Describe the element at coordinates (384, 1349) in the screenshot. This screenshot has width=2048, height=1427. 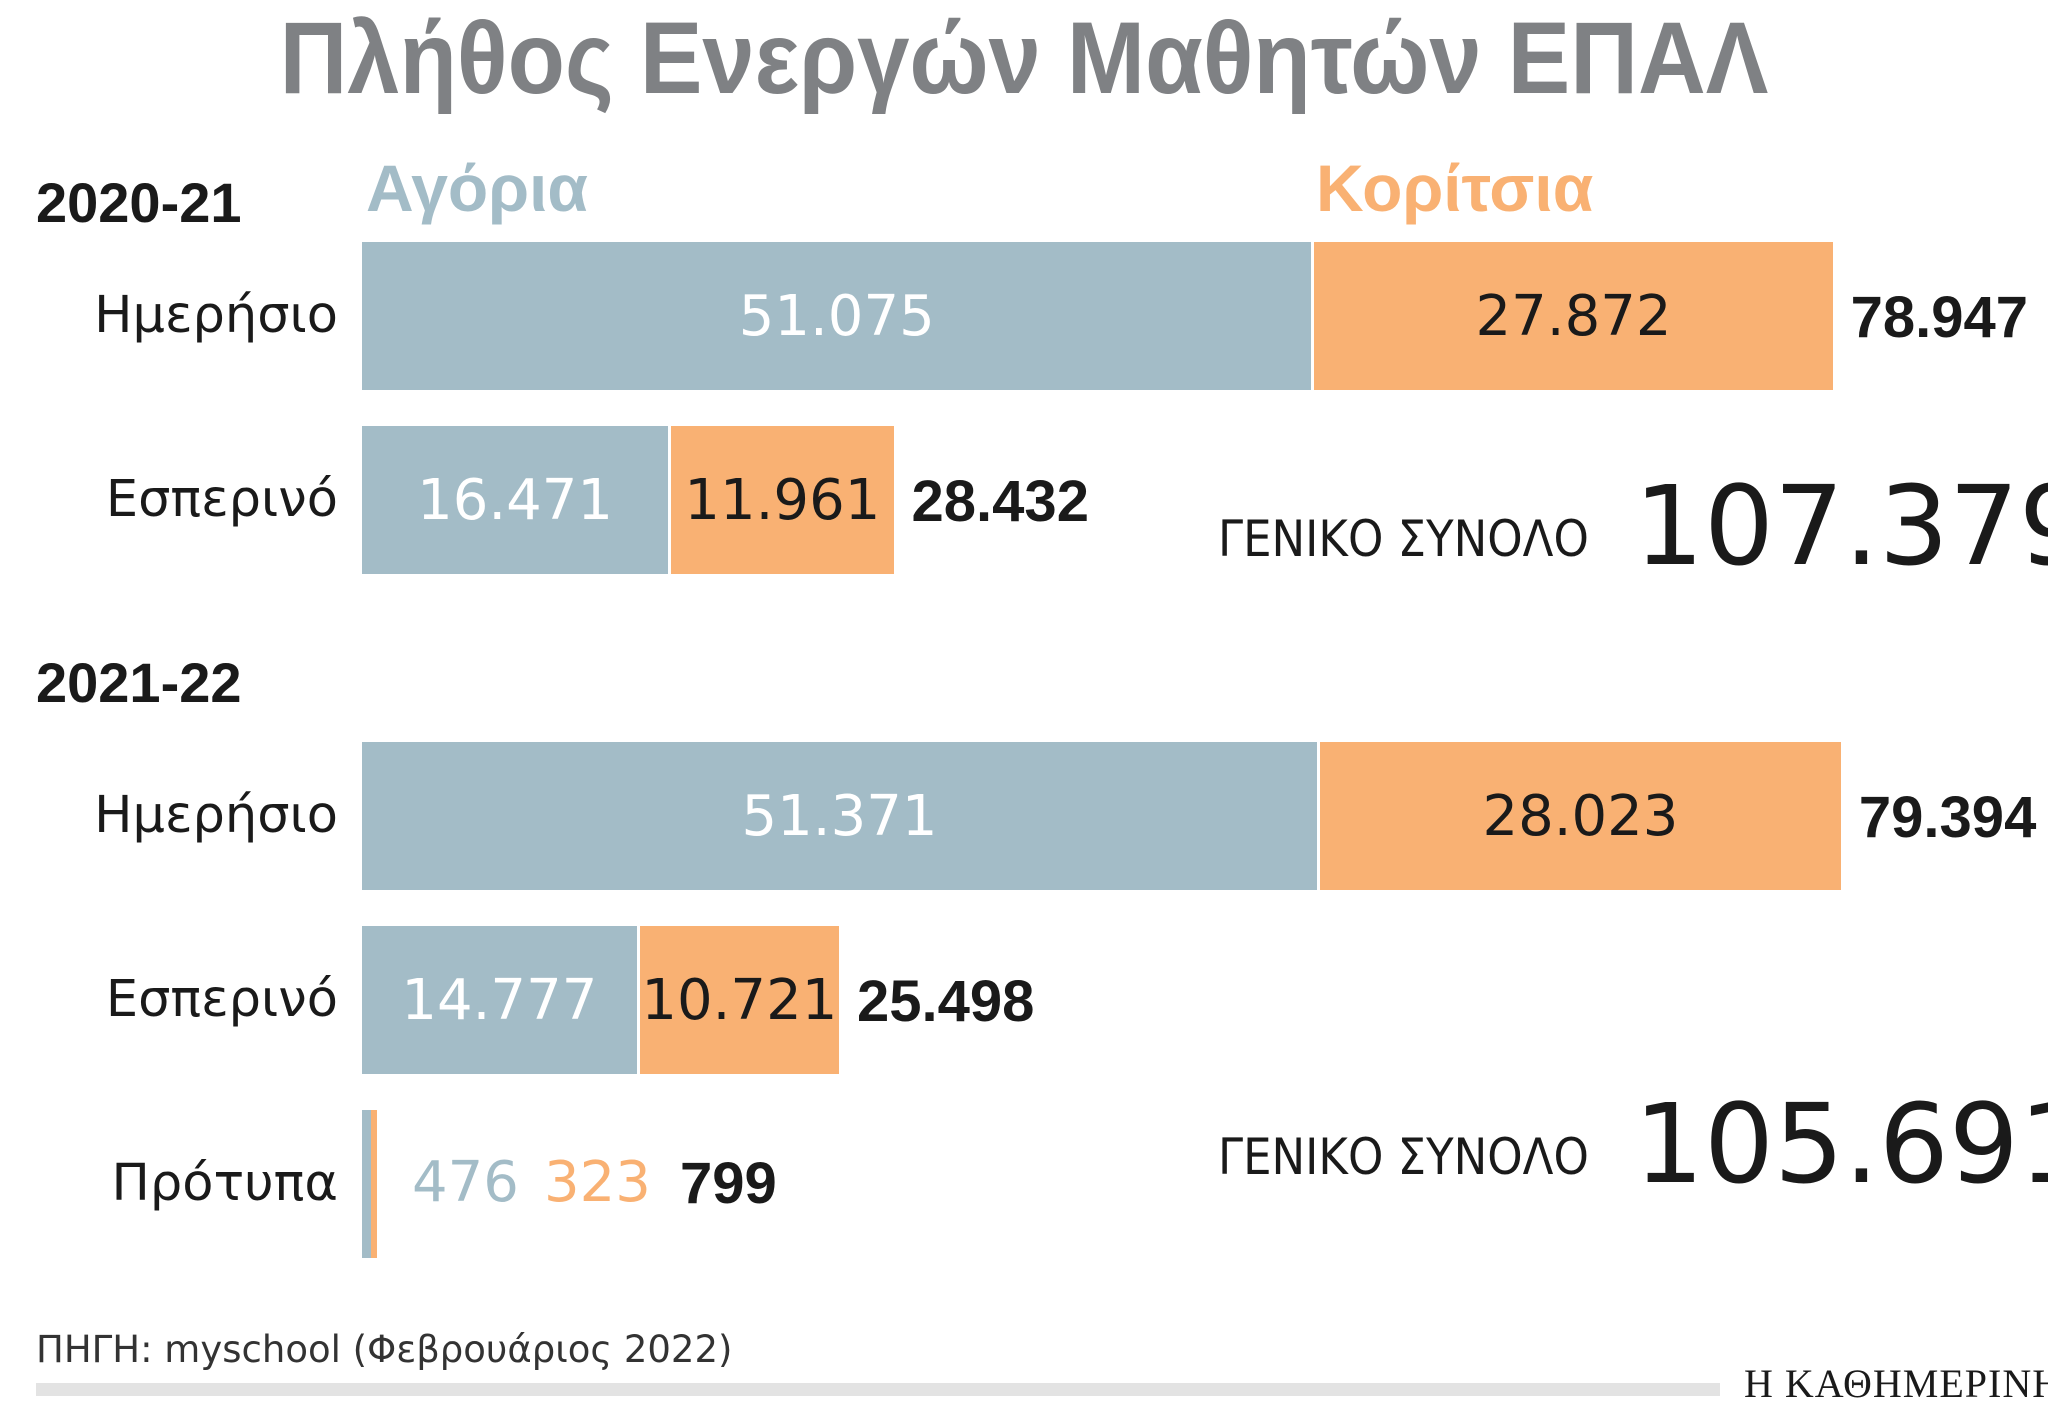
I see `source-note: ΠΗΓΗ: myschool (Φεβρουάριος 2022)` at that location.